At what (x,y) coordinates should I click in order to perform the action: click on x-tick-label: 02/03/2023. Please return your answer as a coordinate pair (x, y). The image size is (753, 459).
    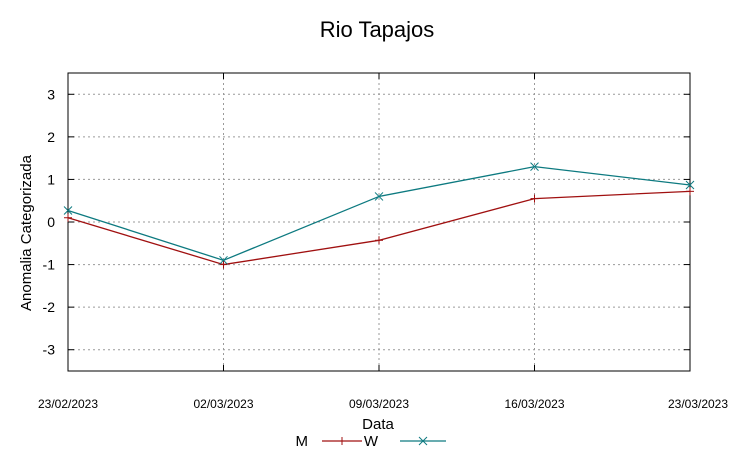
    Looking at the image, I should click on (223, 404).